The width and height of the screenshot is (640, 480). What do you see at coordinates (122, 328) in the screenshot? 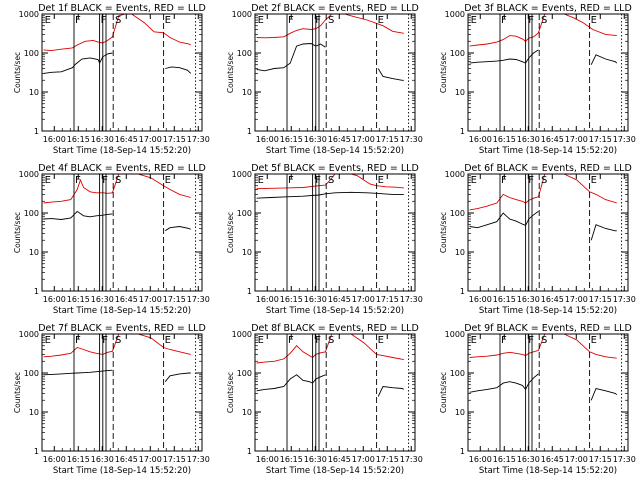
I see `panel-title: Det 7f BLACK = Events, RED = LLD` at bounding box center [122, 328].